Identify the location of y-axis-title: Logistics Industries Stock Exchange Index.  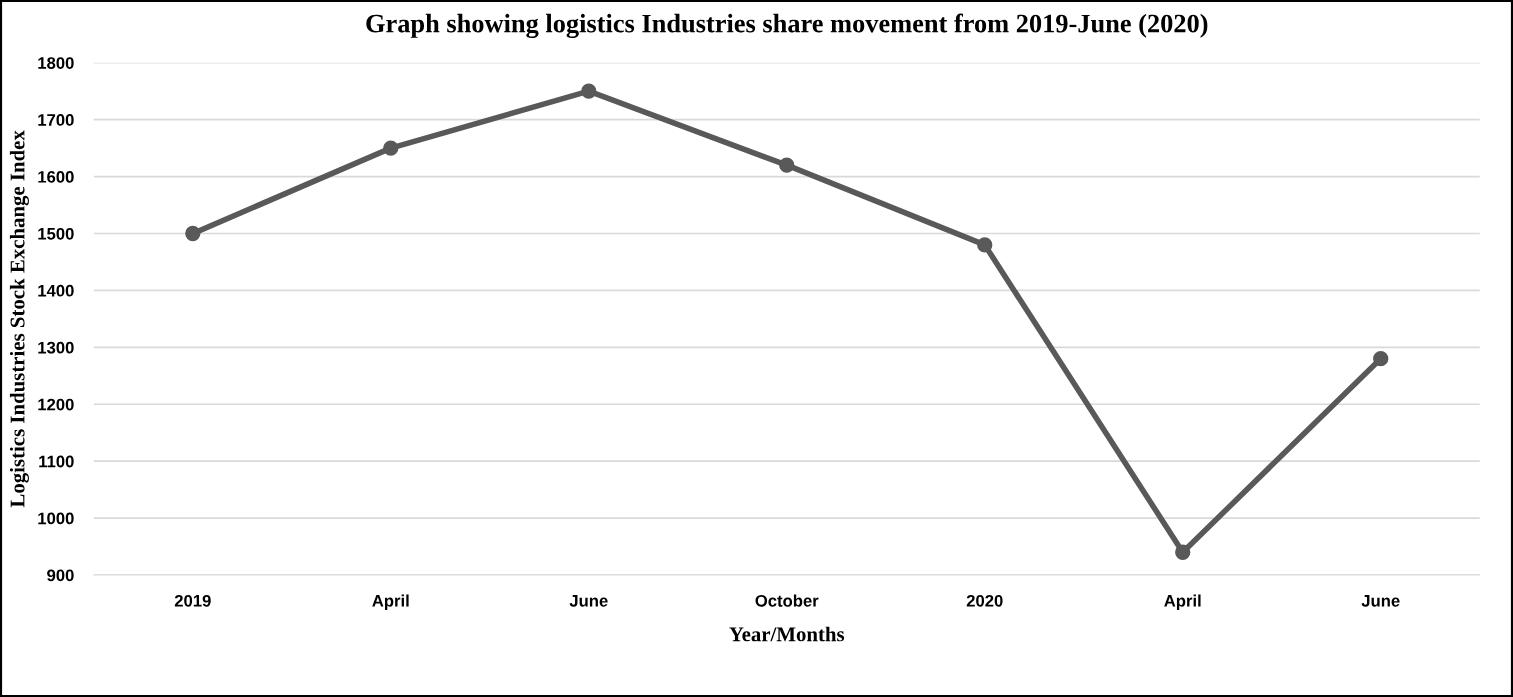
(19, 319).